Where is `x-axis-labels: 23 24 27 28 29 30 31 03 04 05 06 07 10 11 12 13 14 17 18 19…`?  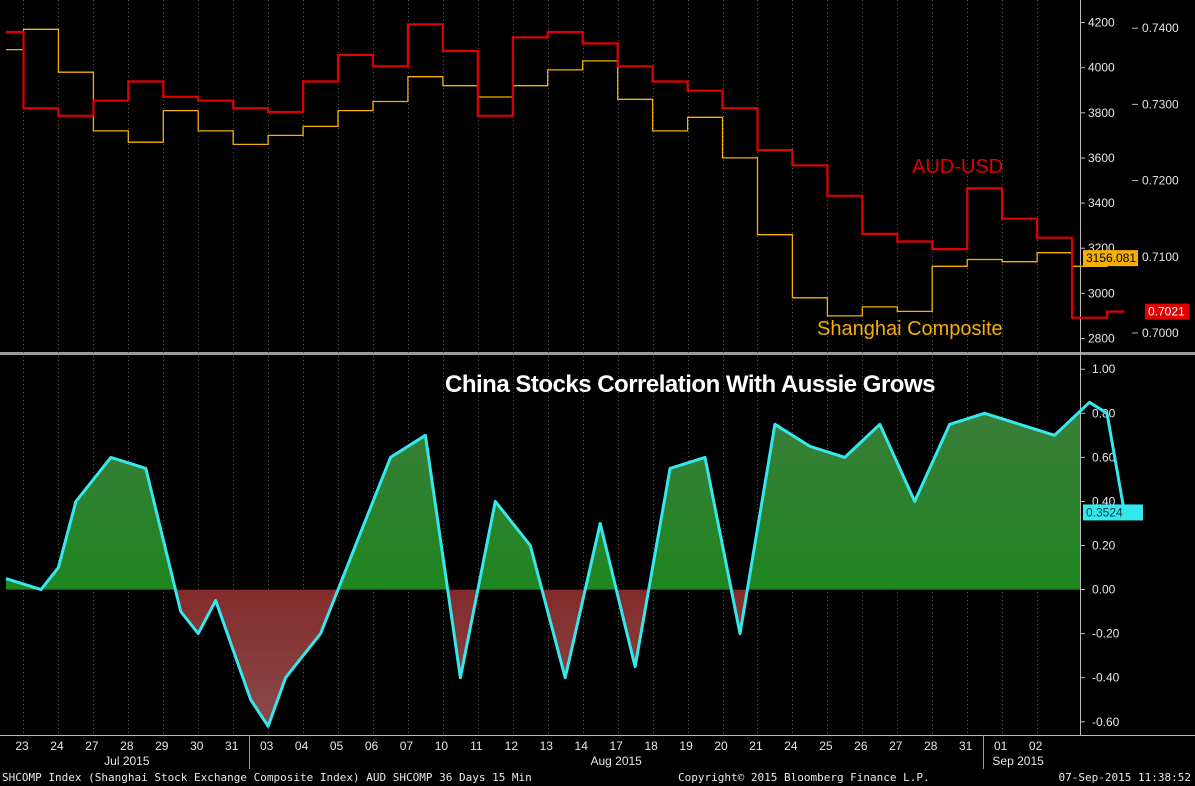 x-axis-labels: 23 24 27 28 29 30 31 03 04 05 06 07 10 11 12 13 14 17 18 19… is located at coordinates (529, 752).